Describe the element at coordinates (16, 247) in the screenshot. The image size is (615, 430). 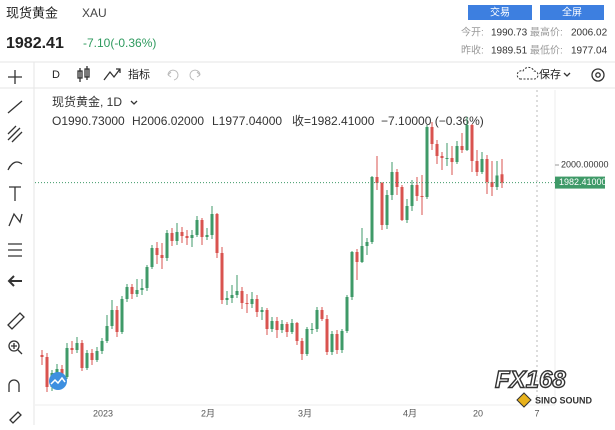
I see `drawing-tools` at that location.